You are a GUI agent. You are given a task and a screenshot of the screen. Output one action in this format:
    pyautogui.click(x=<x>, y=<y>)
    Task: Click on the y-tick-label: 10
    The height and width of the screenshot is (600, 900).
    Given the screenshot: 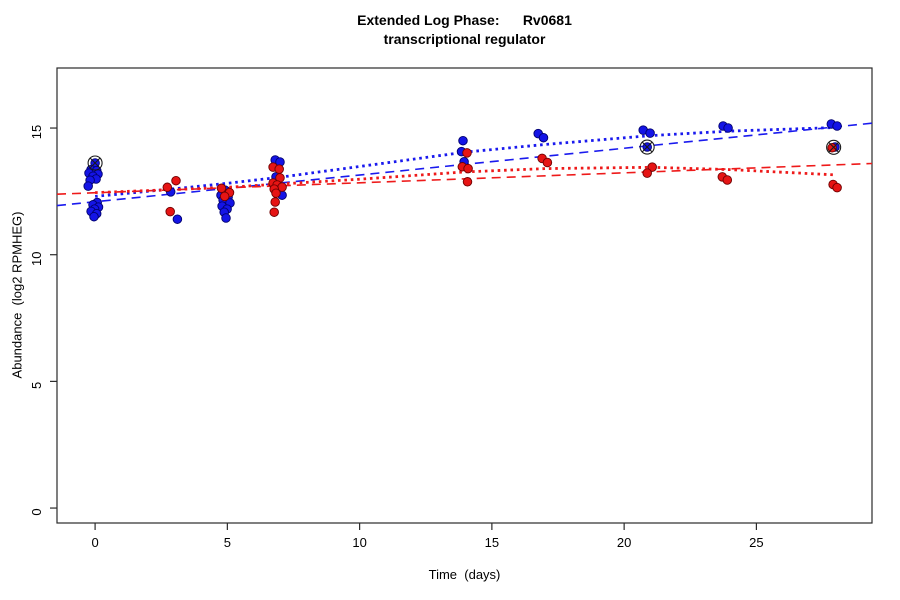 What is the action you would take?
    pyautogui.click(x=36, y=258)
    